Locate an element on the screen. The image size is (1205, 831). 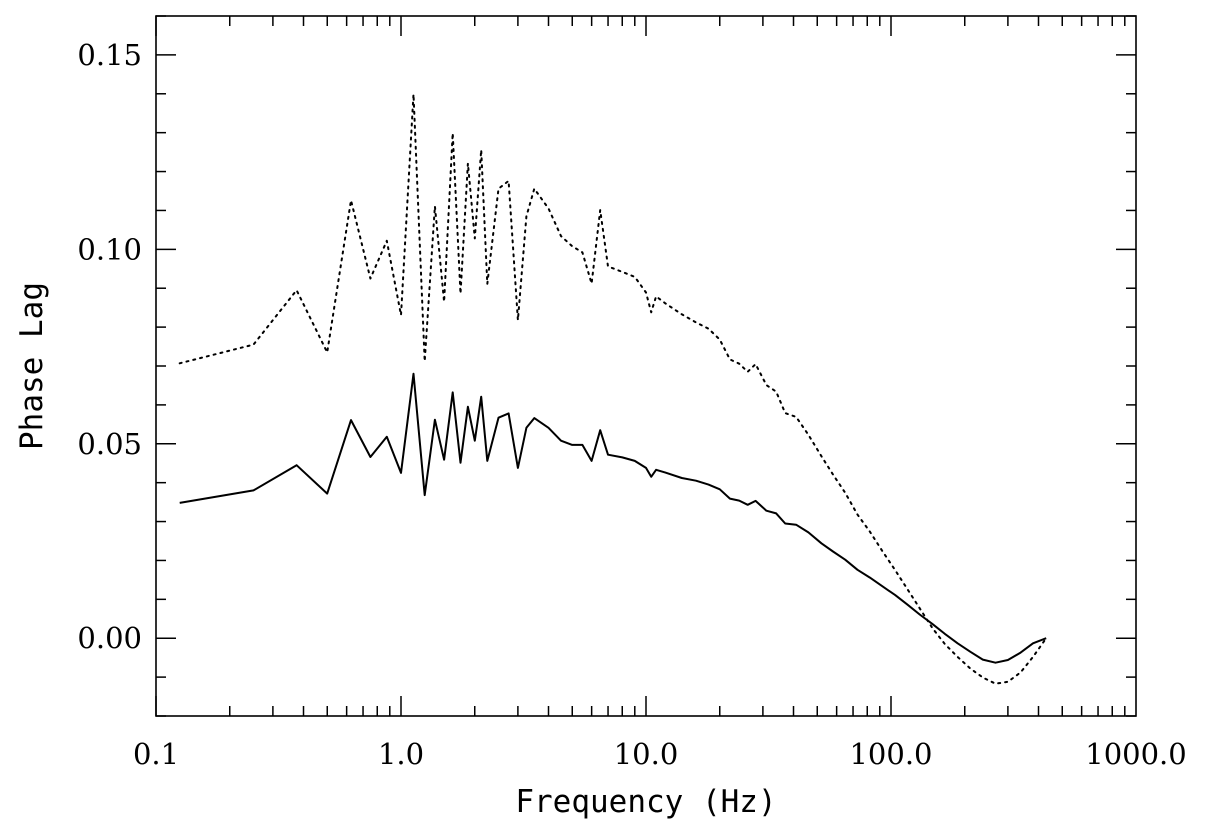
x-axis-label: Frequency (Hz) is located at coordinates (645, 802).